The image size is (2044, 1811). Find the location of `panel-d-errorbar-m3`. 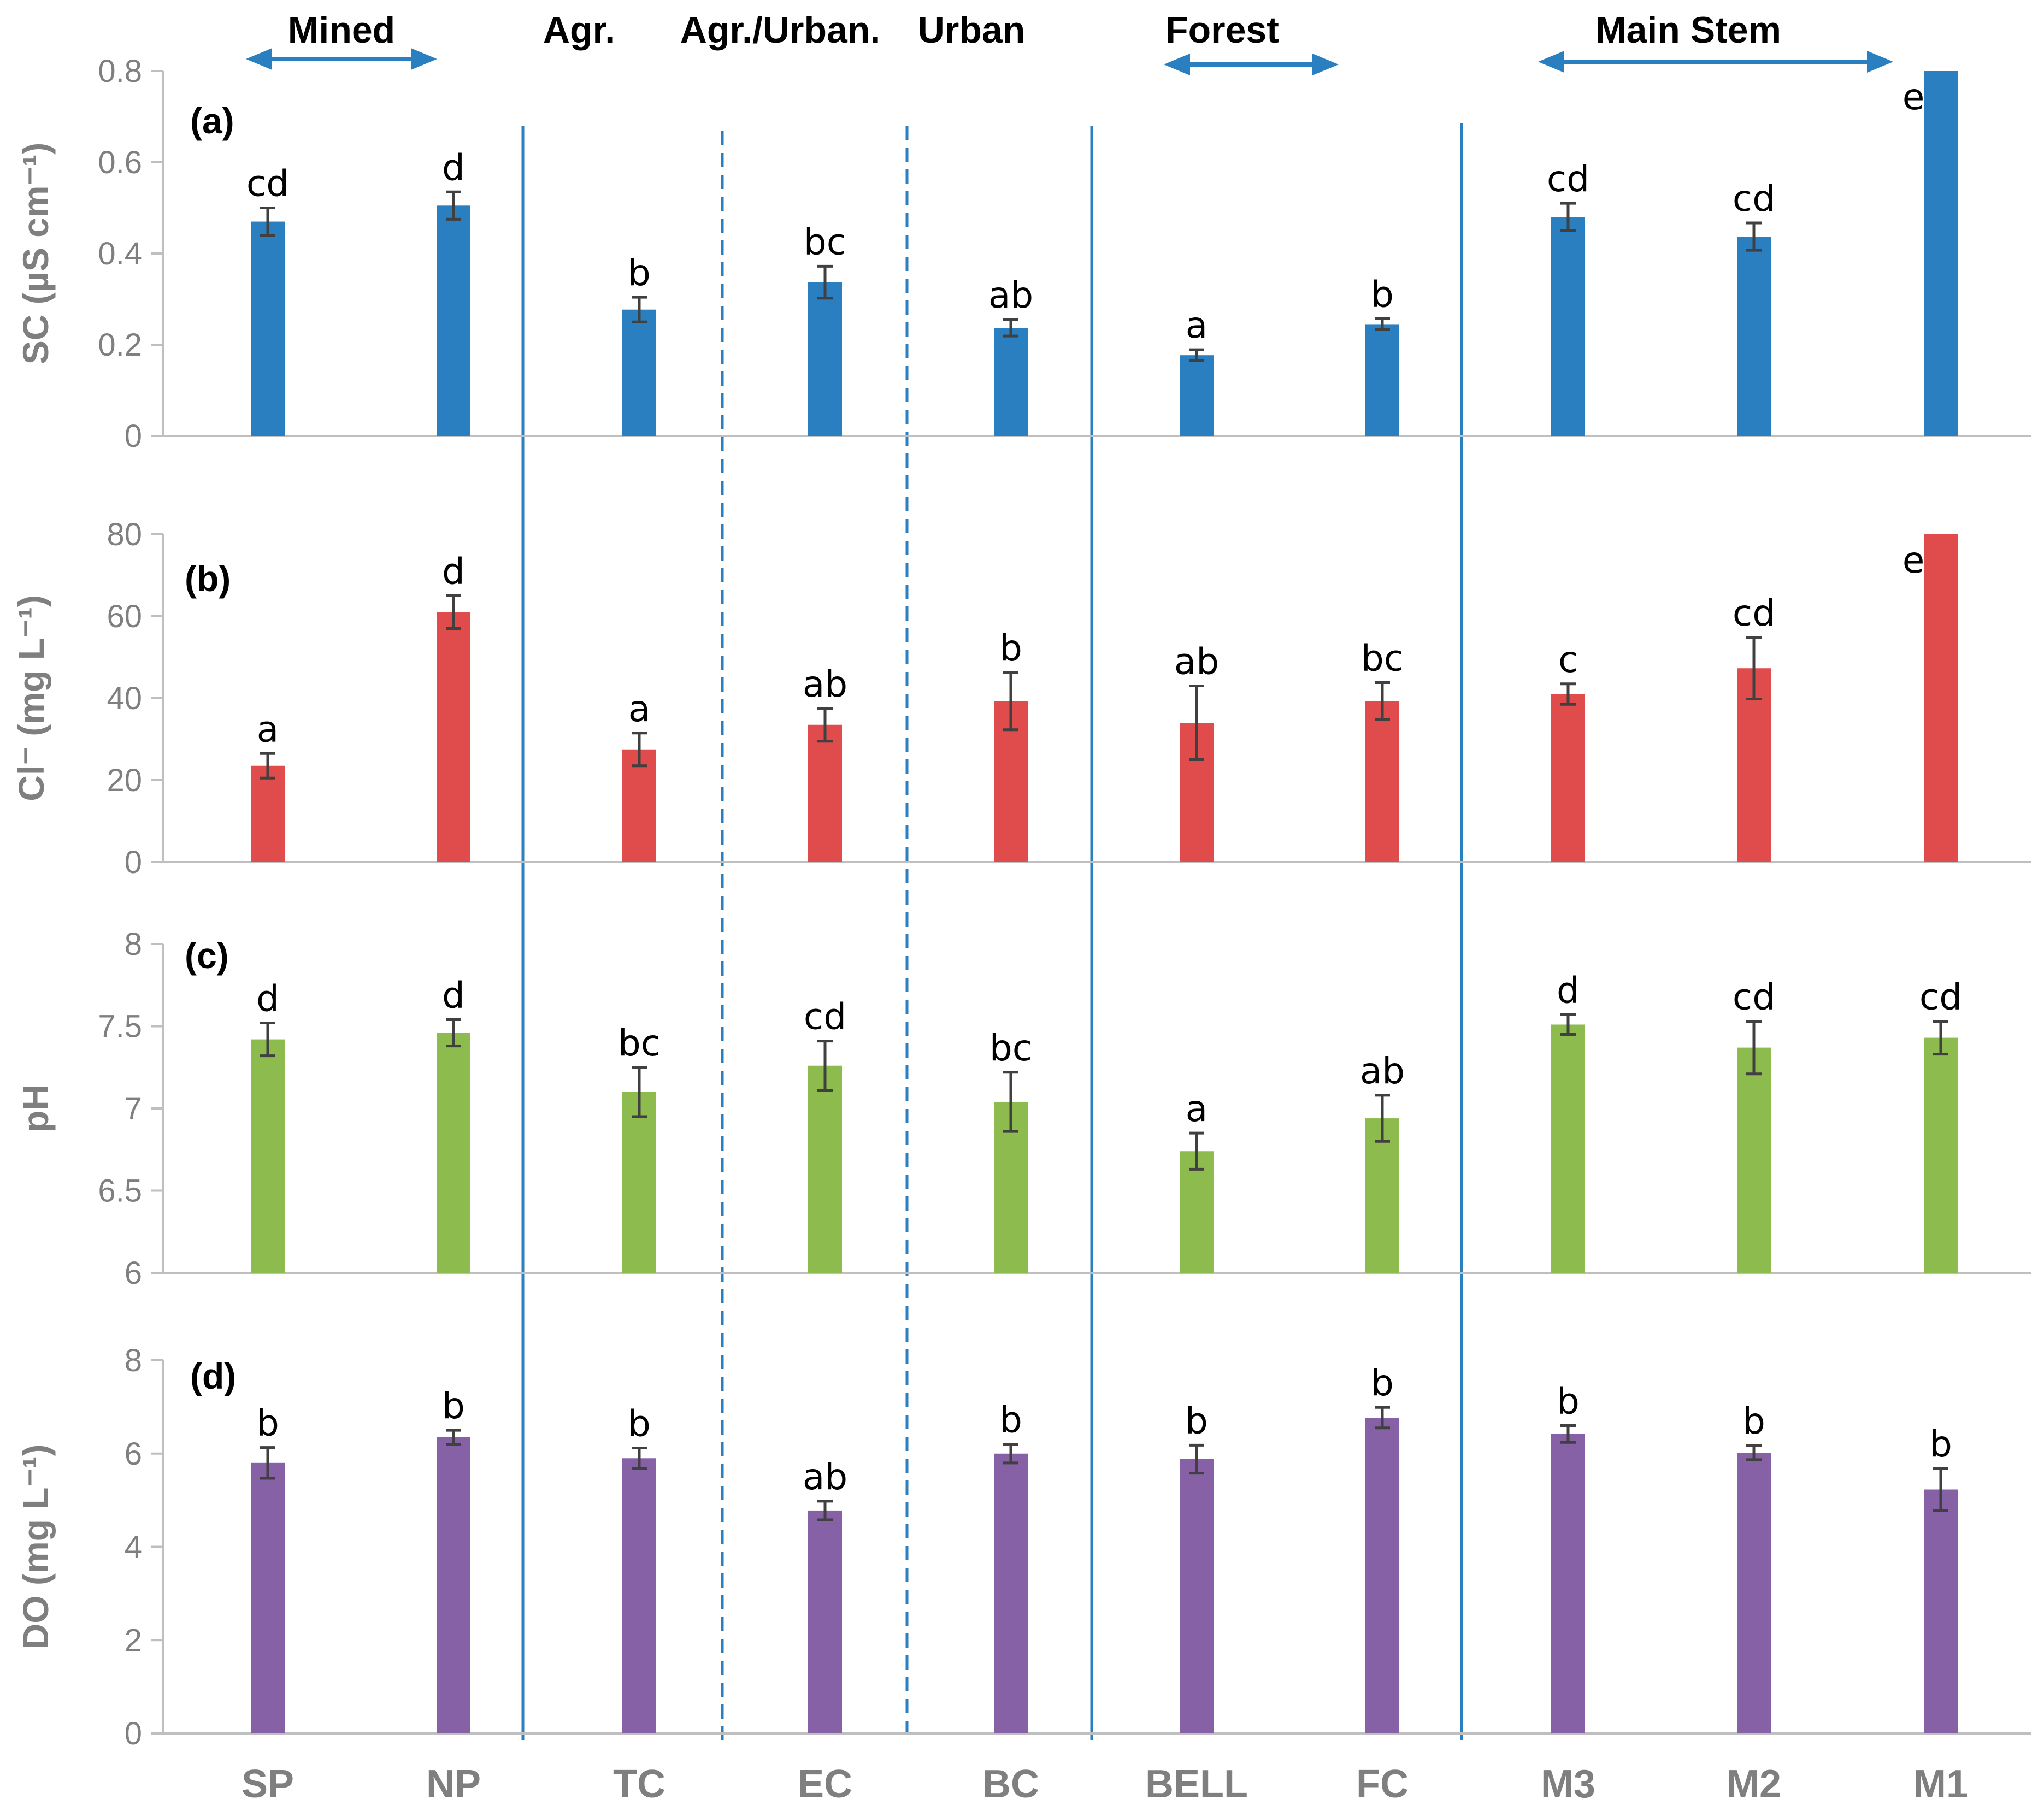

panel-d-errorbar-m3 is located at coordinates (1568, 1434).